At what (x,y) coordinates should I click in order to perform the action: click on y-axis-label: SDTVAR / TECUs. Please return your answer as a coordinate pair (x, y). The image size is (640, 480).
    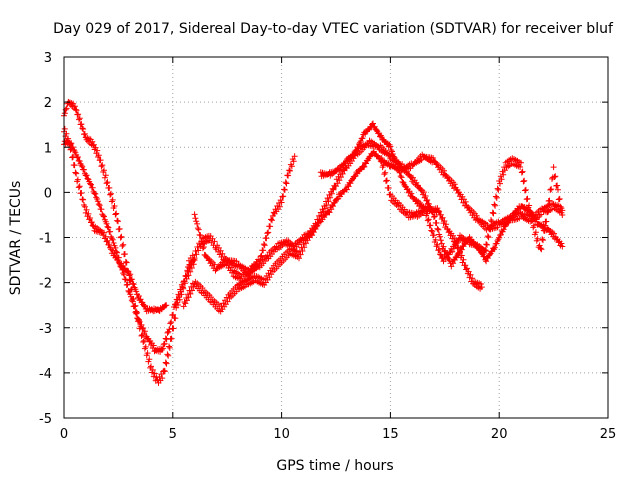
    Looking at the image, I should click on (16, 238).